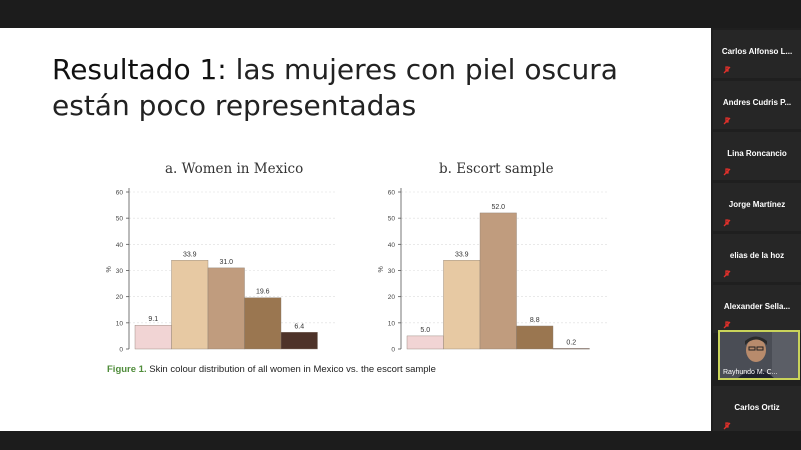 Image resolution: width=801 pixels, height=450 pixels. I want to click on bar-value-label: 5.0, so click(425, 330).